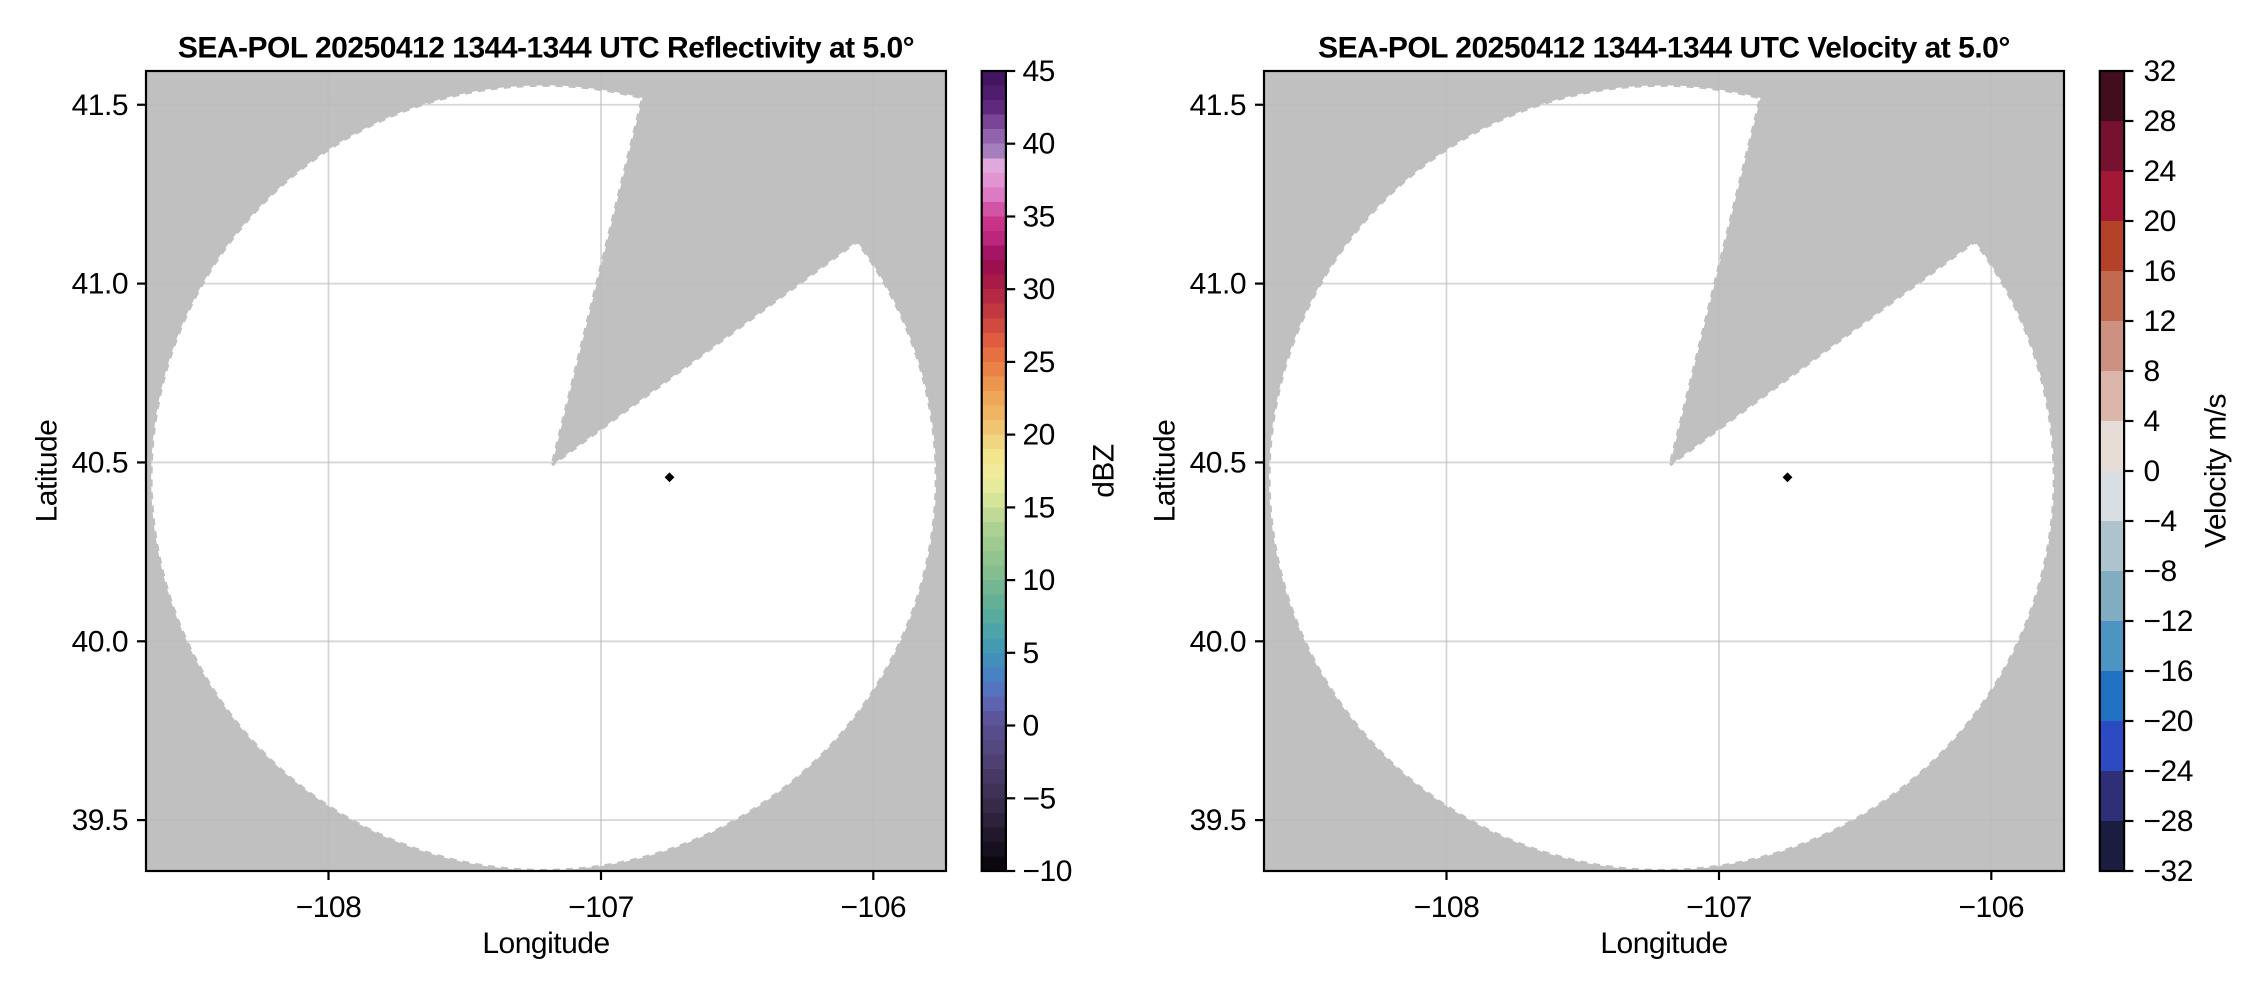  Describe the element at coordinates (1039, 71) in the screenshot. I see `svg-text: 45` at that location.